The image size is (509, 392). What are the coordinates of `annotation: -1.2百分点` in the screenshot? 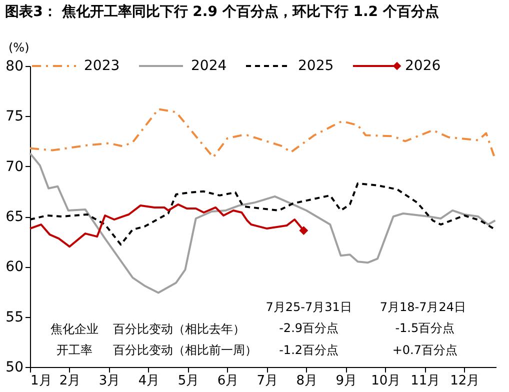 It's located at (309, 349).